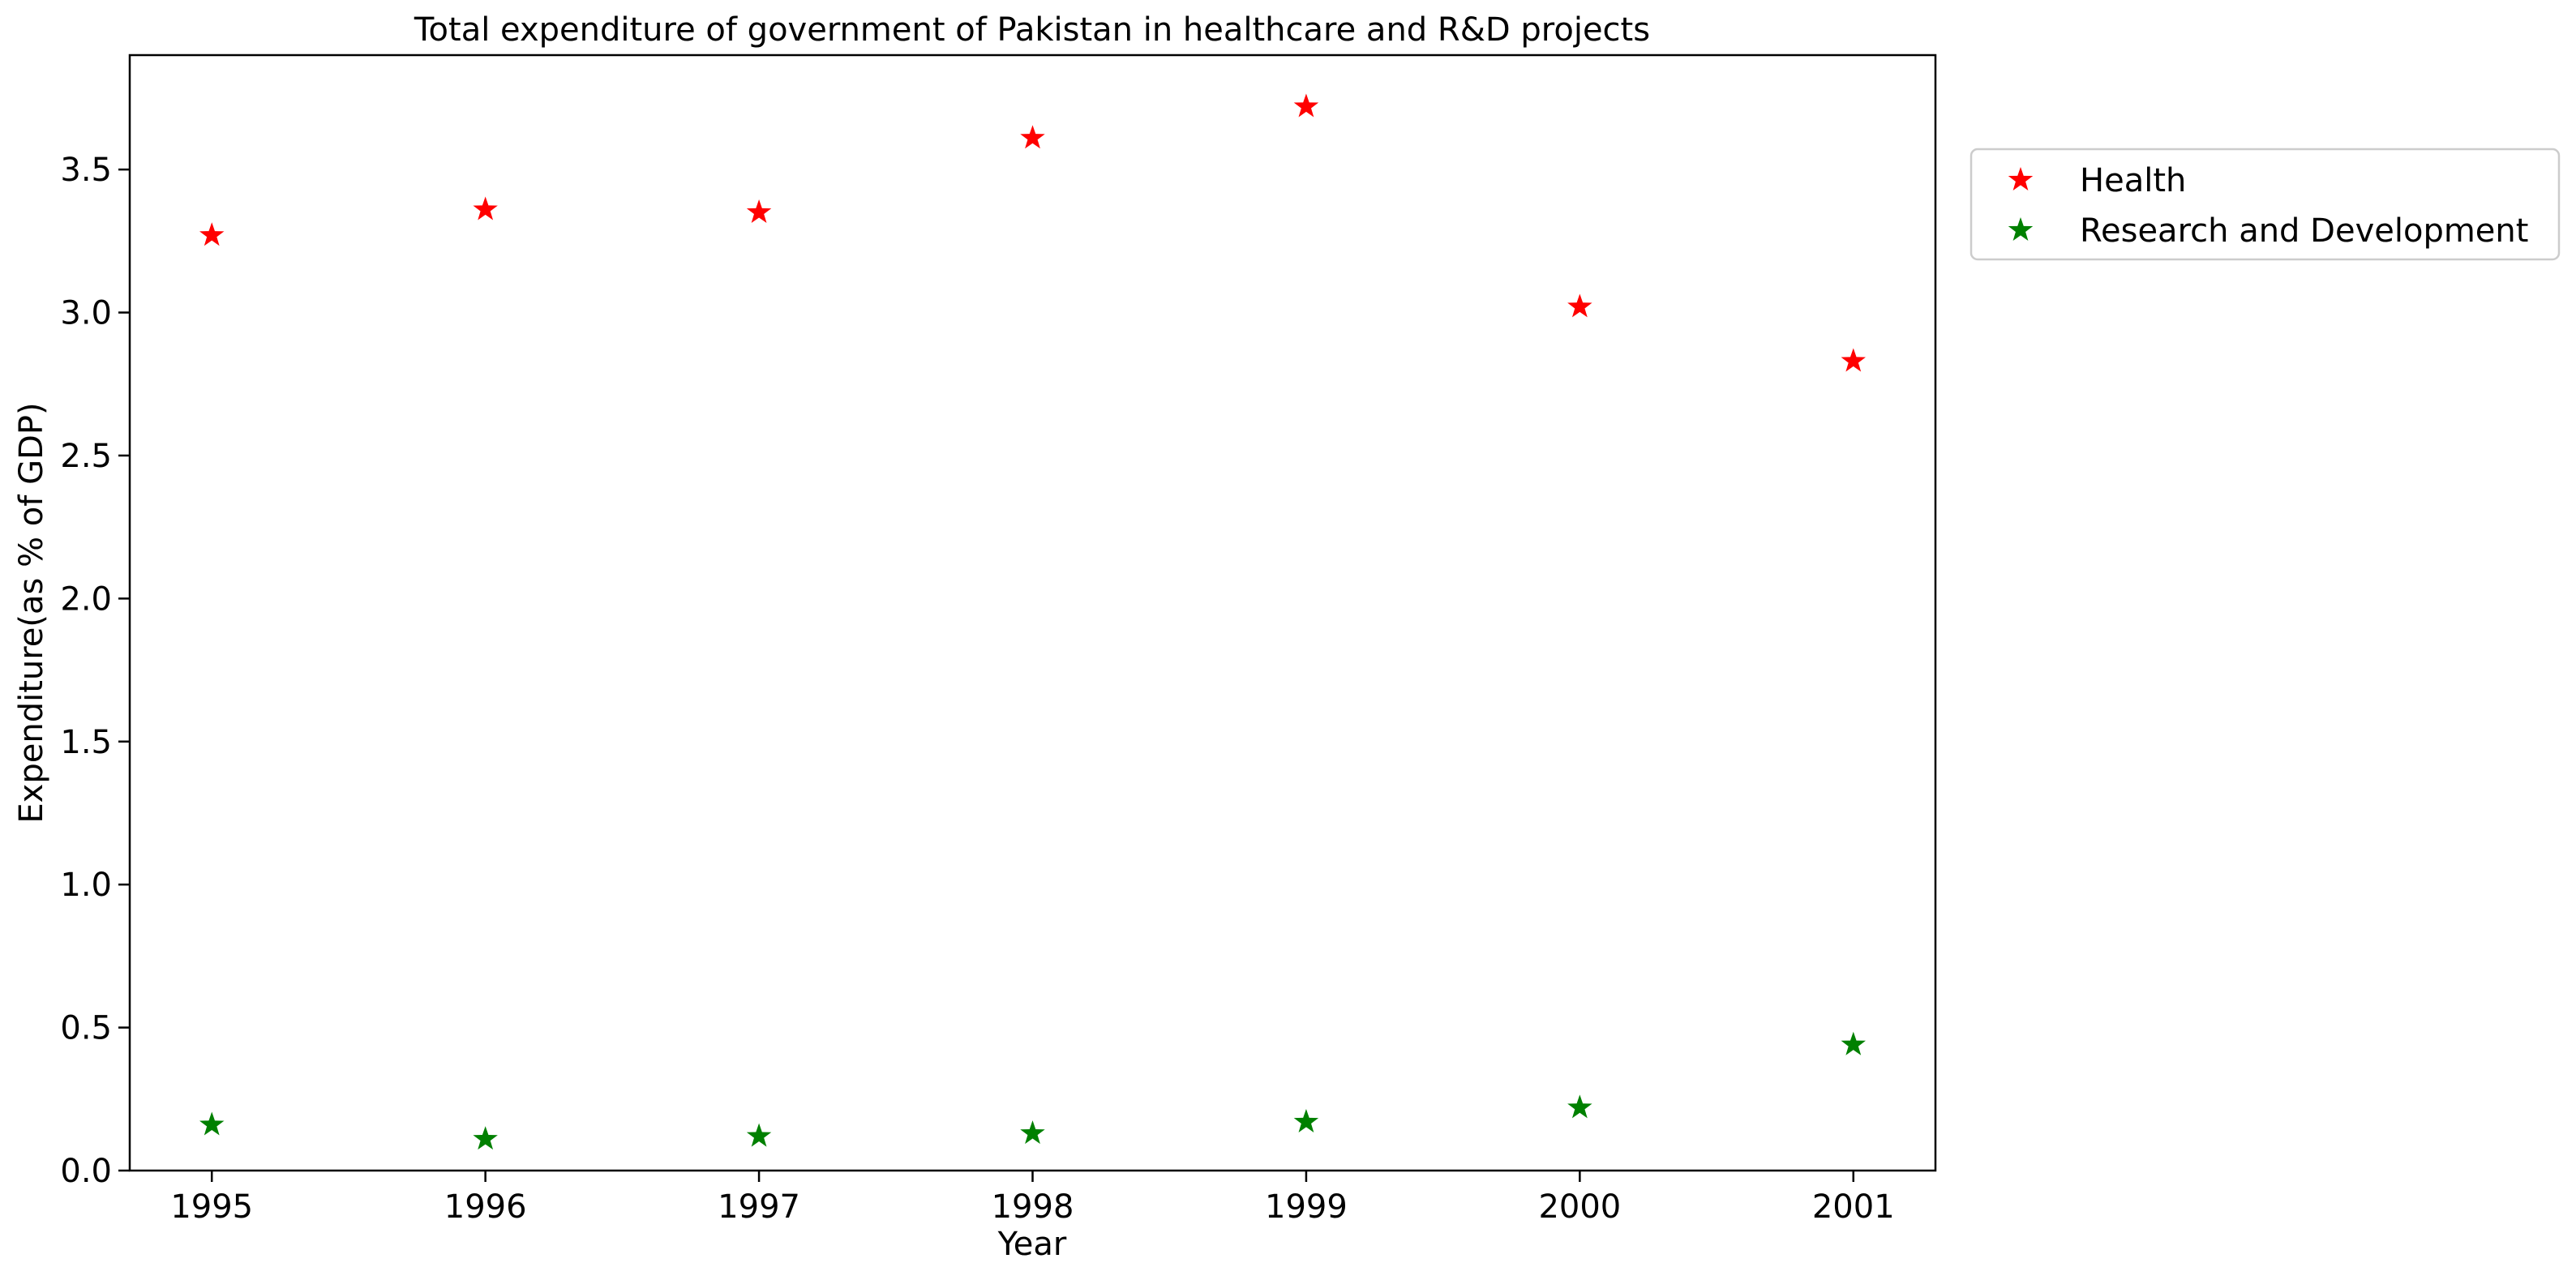 This screenshot has height=1280, width=2576. Describe the element at coordinates (211, 1207) in the screenshot. I see `x-tick-label: 1995` at that location.